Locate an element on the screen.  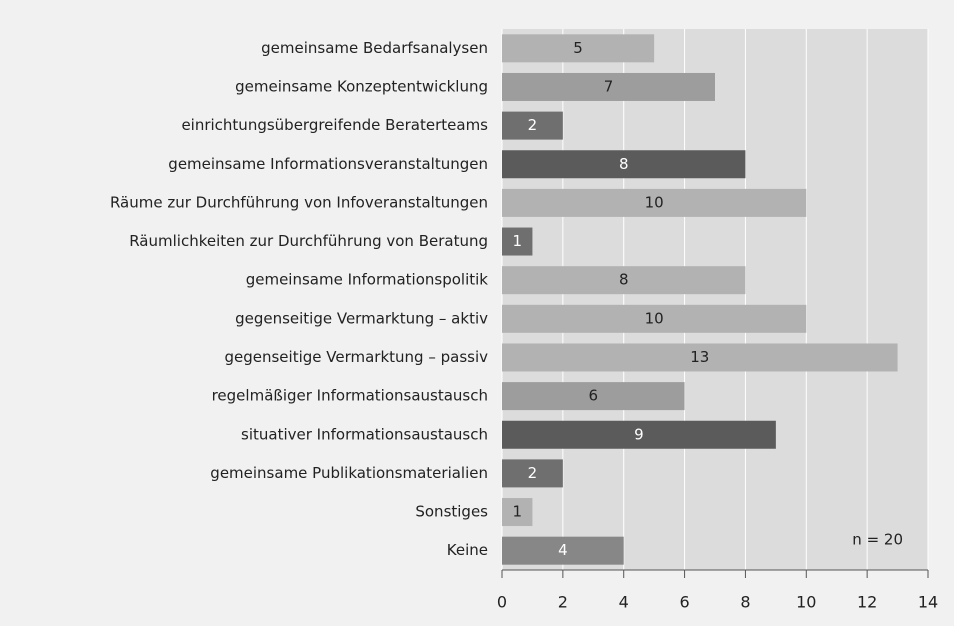
category-label: regelmäßiger Informationsaustausch is located at coordinates (350, 396).